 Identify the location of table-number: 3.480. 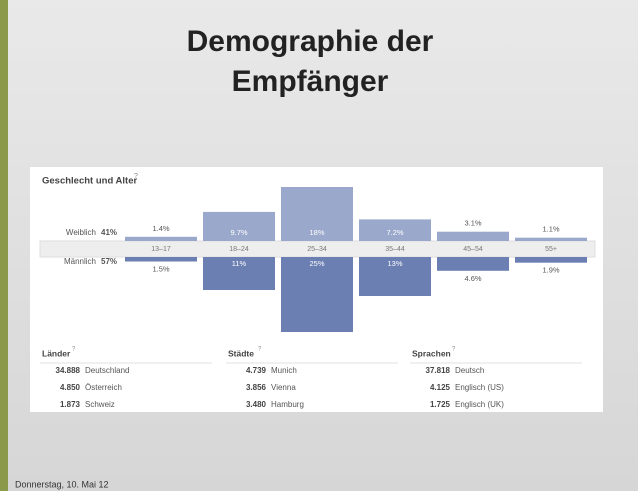
(256, 404).